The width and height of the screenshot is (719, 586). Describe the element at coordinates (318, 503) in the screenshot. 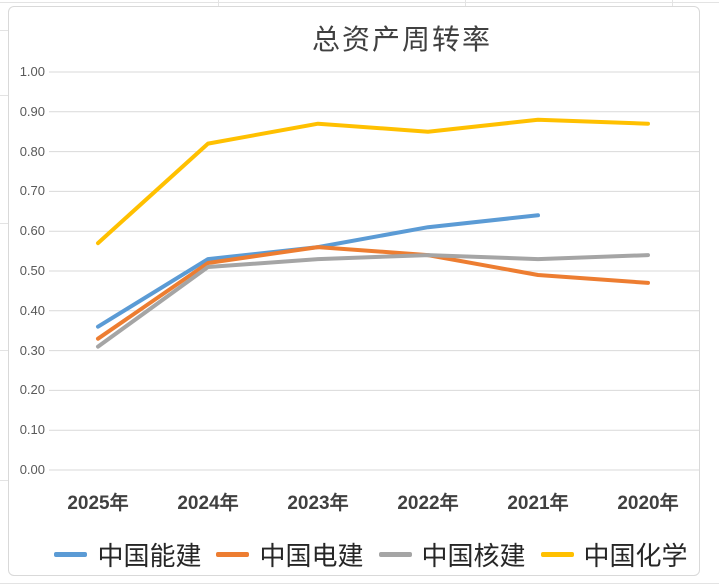

I see `x-axis-label: 2023年` at that location.